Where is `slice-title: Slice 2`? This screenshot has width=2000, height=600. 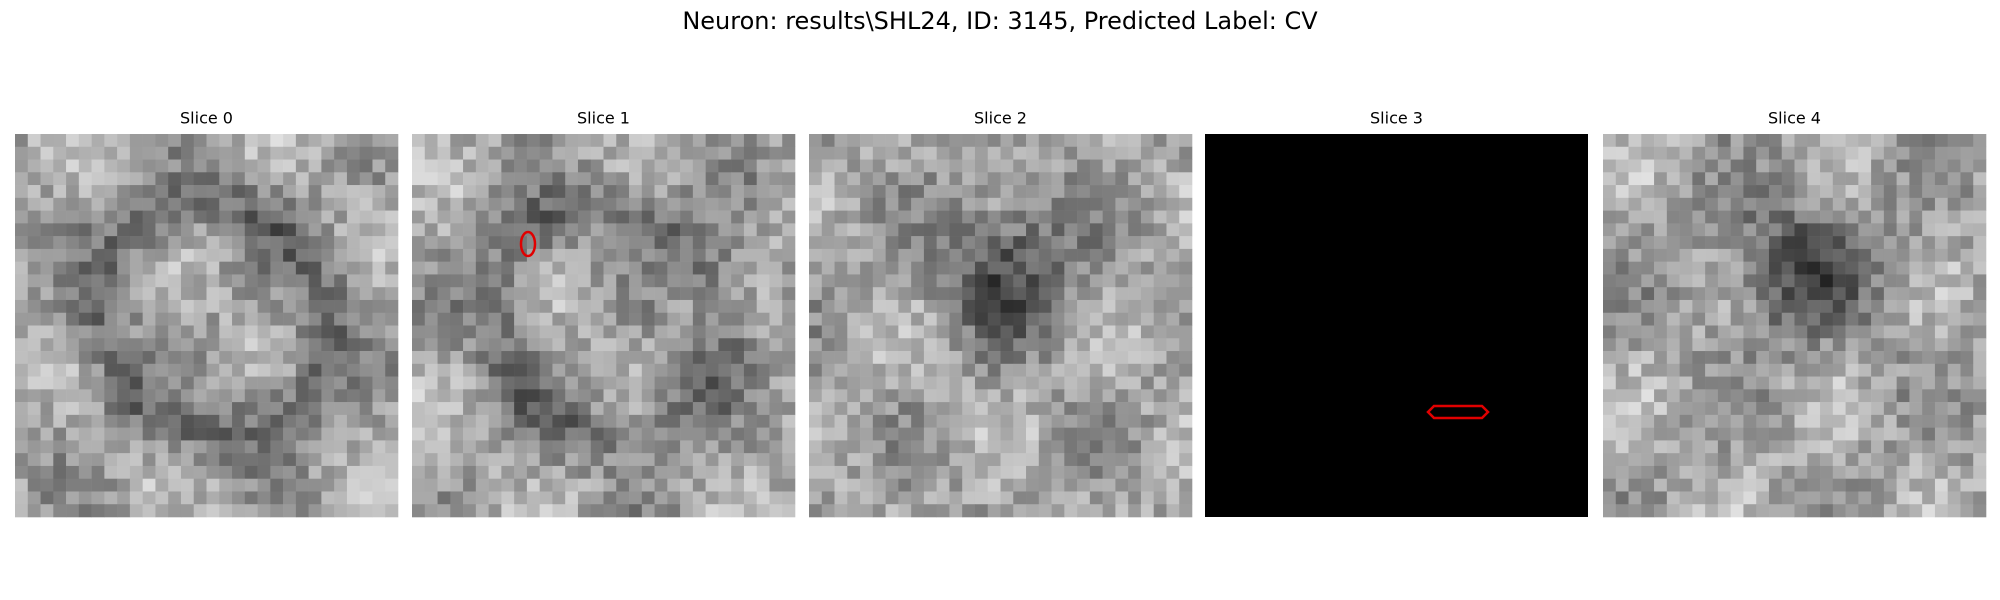 slice-title: Slice 2 is located at coordinates (1000, 118).